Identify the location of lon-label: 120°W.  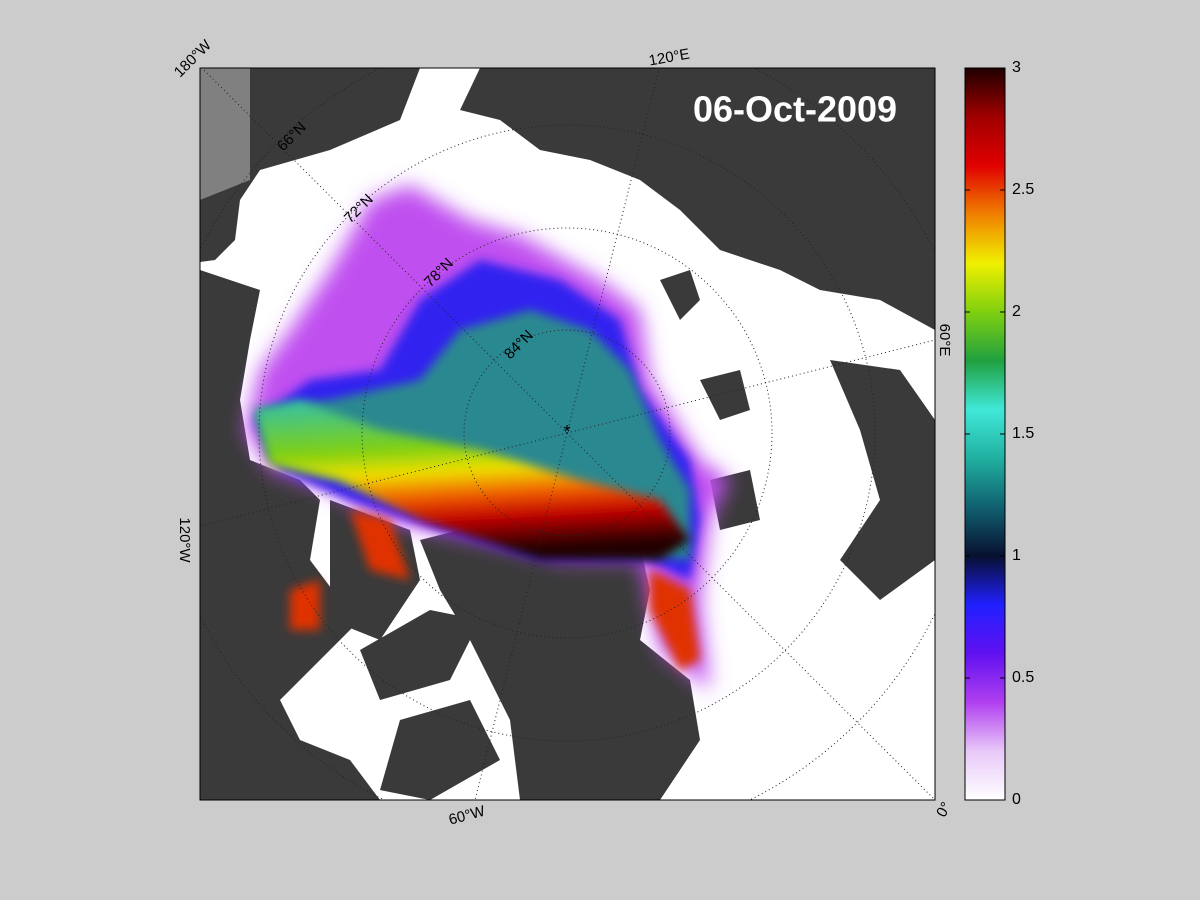
(184, 540).